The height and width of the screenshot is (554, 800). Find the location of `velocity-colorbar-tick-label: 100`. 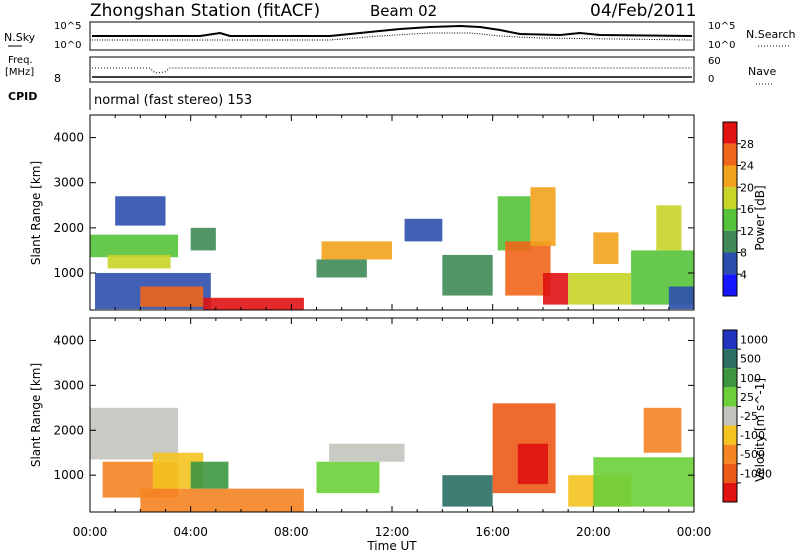

velocity-colorbar-tick-label: 100 is located at coordinates (750, 378).